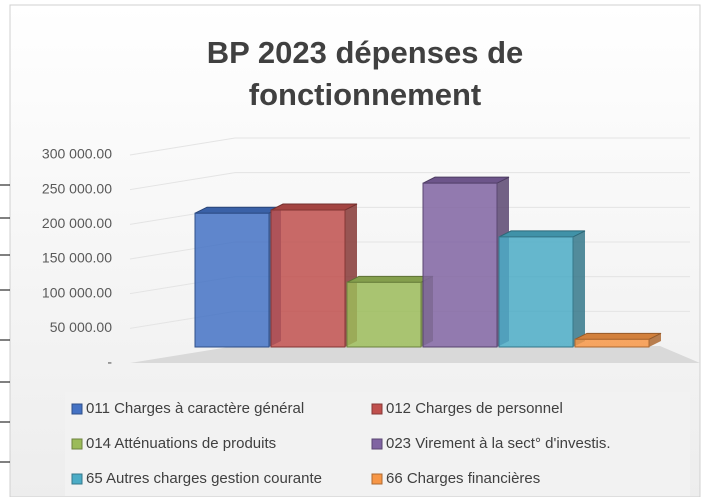  Describe the element at coordinates (77, 258) in the screenshot. I see `y-tick-label: 150 000.00` at that location.